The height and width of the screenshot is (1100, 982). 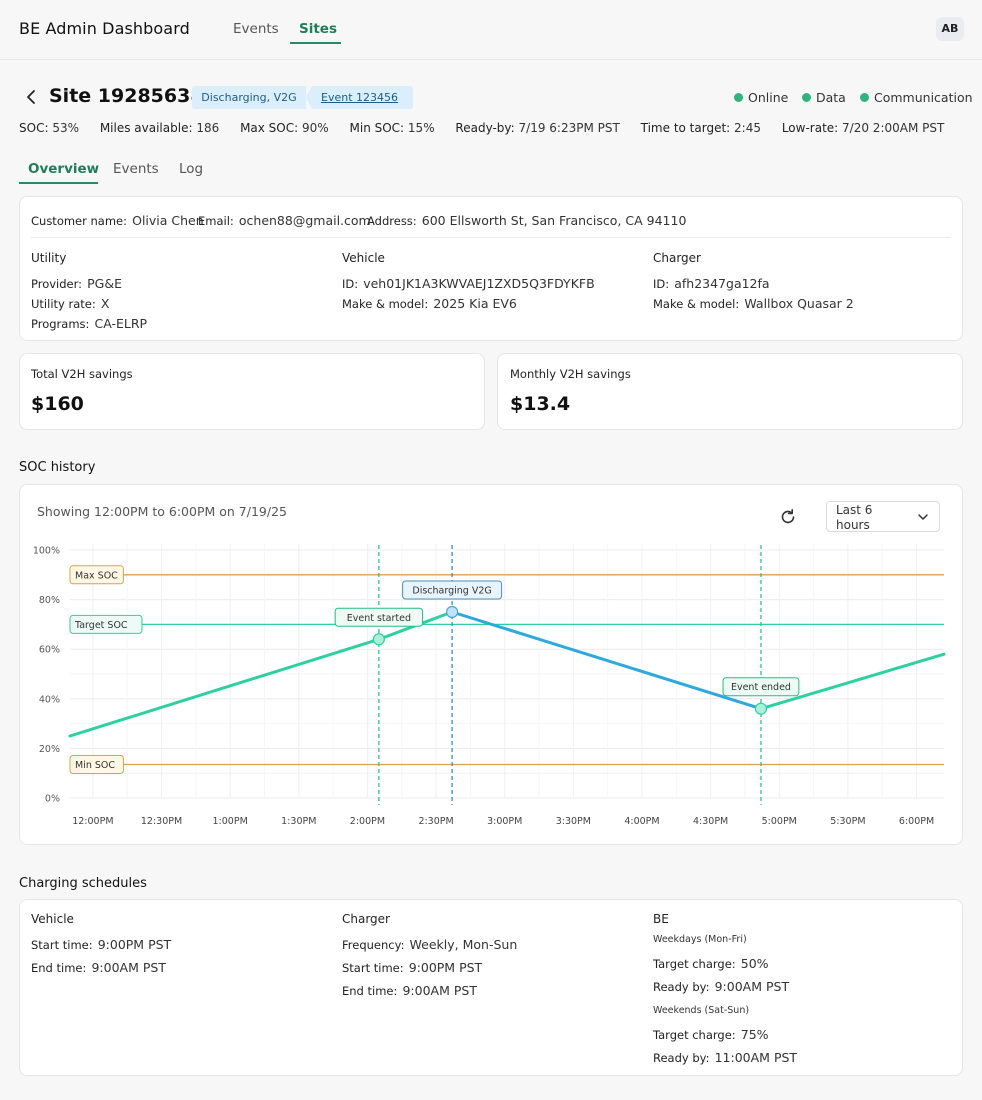 What do you see at coordinates (429, 303) in the screenshot?
I see `vehicle-model: Make & model: 2025 Kia EV6` at bounding box center [429, 303].